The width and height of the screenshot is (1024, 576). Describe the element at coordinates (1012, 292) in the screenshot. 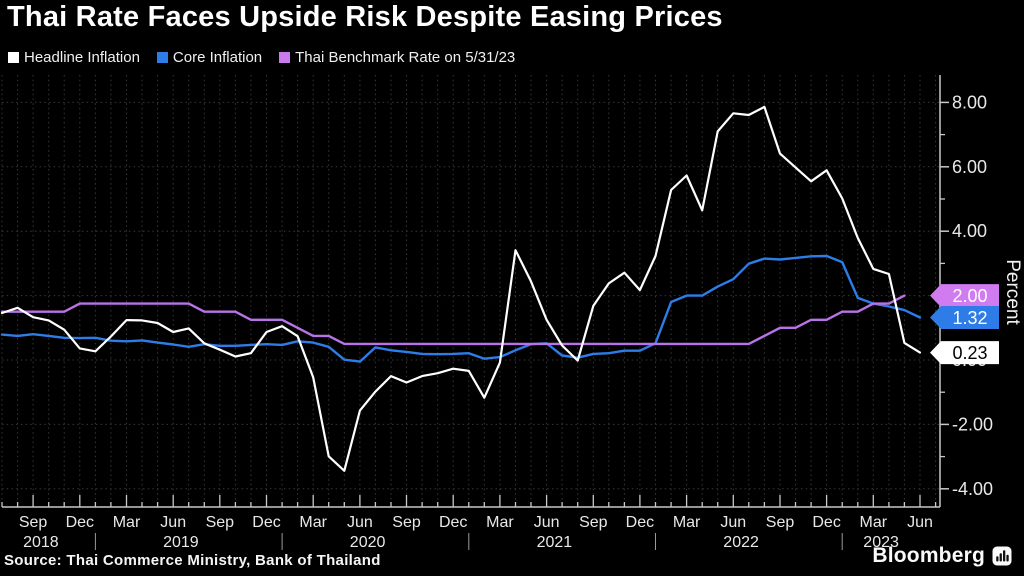

I see `svg-text: Percent` at that location.